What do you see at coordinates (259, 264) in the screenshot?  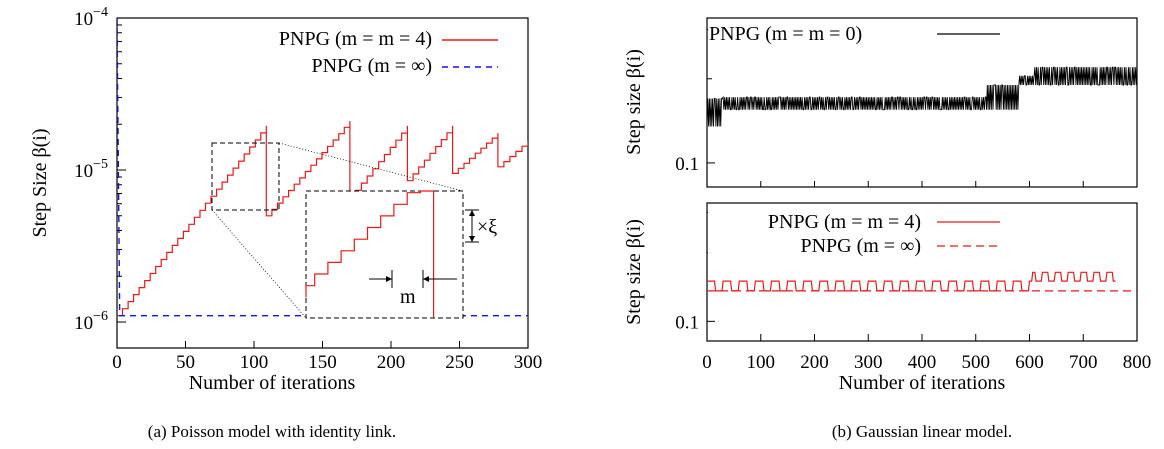 I see `zoom-connector` at bounding box center [259, 264].